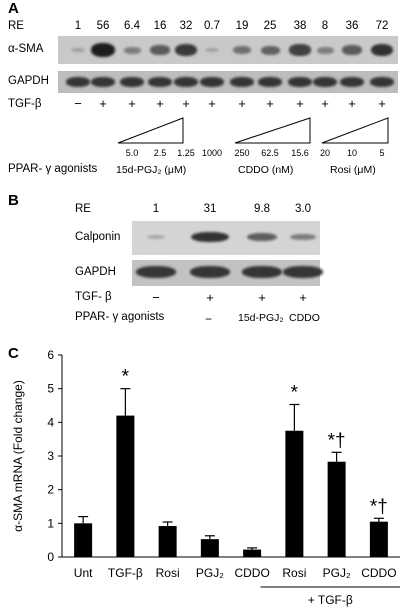  I want to click on y-tick-label: 0, so click(50, 557).